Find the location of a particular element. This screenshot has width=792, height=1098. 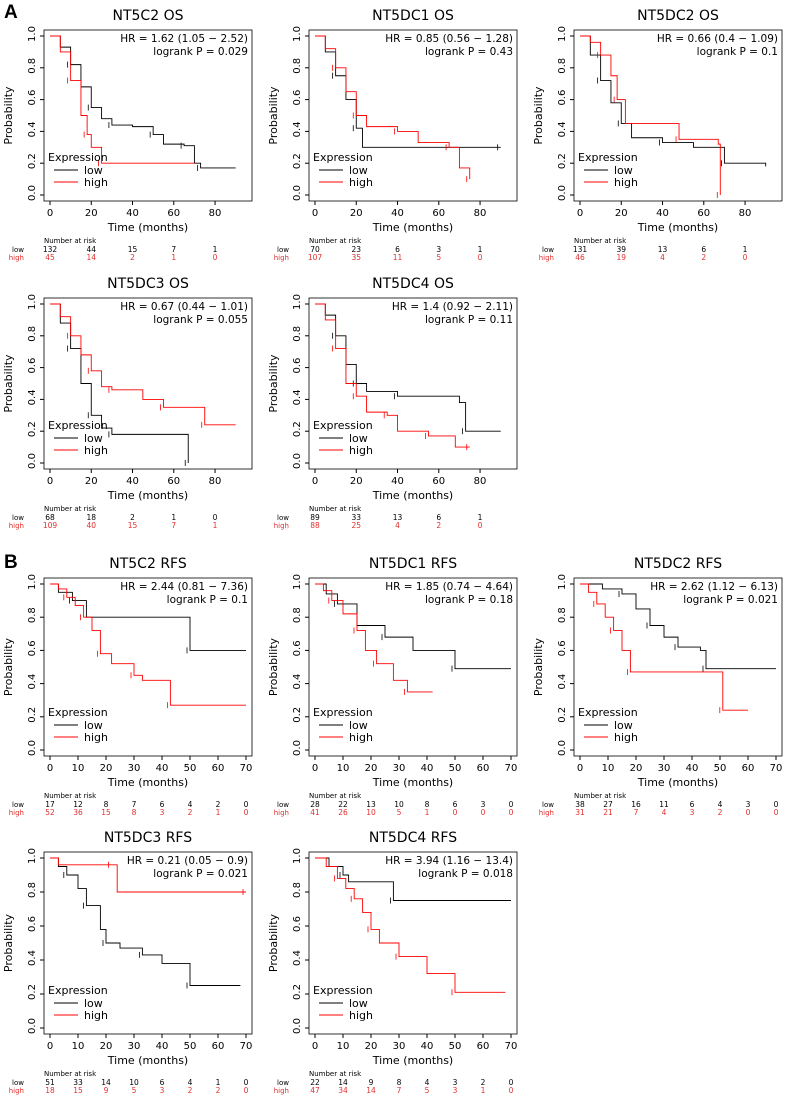

risk-count-high: 46 is located at coordinates (580, 257).